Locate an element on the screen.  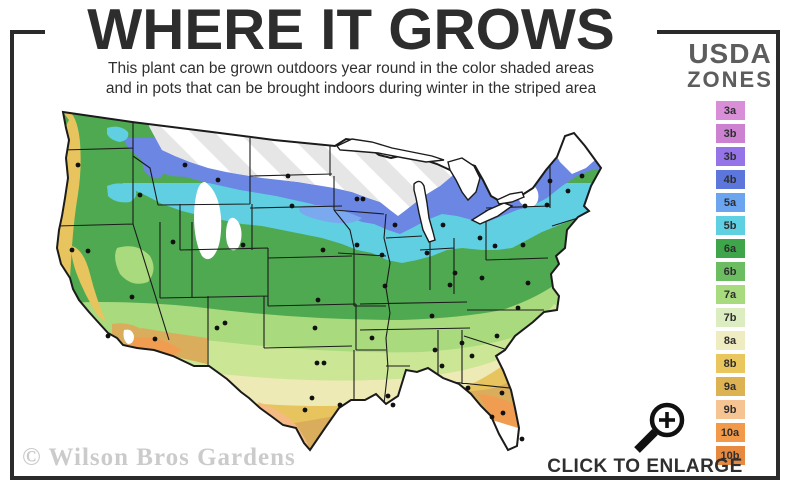
zone-patch-ca-valley-gold is located at coordinates (88, 284).